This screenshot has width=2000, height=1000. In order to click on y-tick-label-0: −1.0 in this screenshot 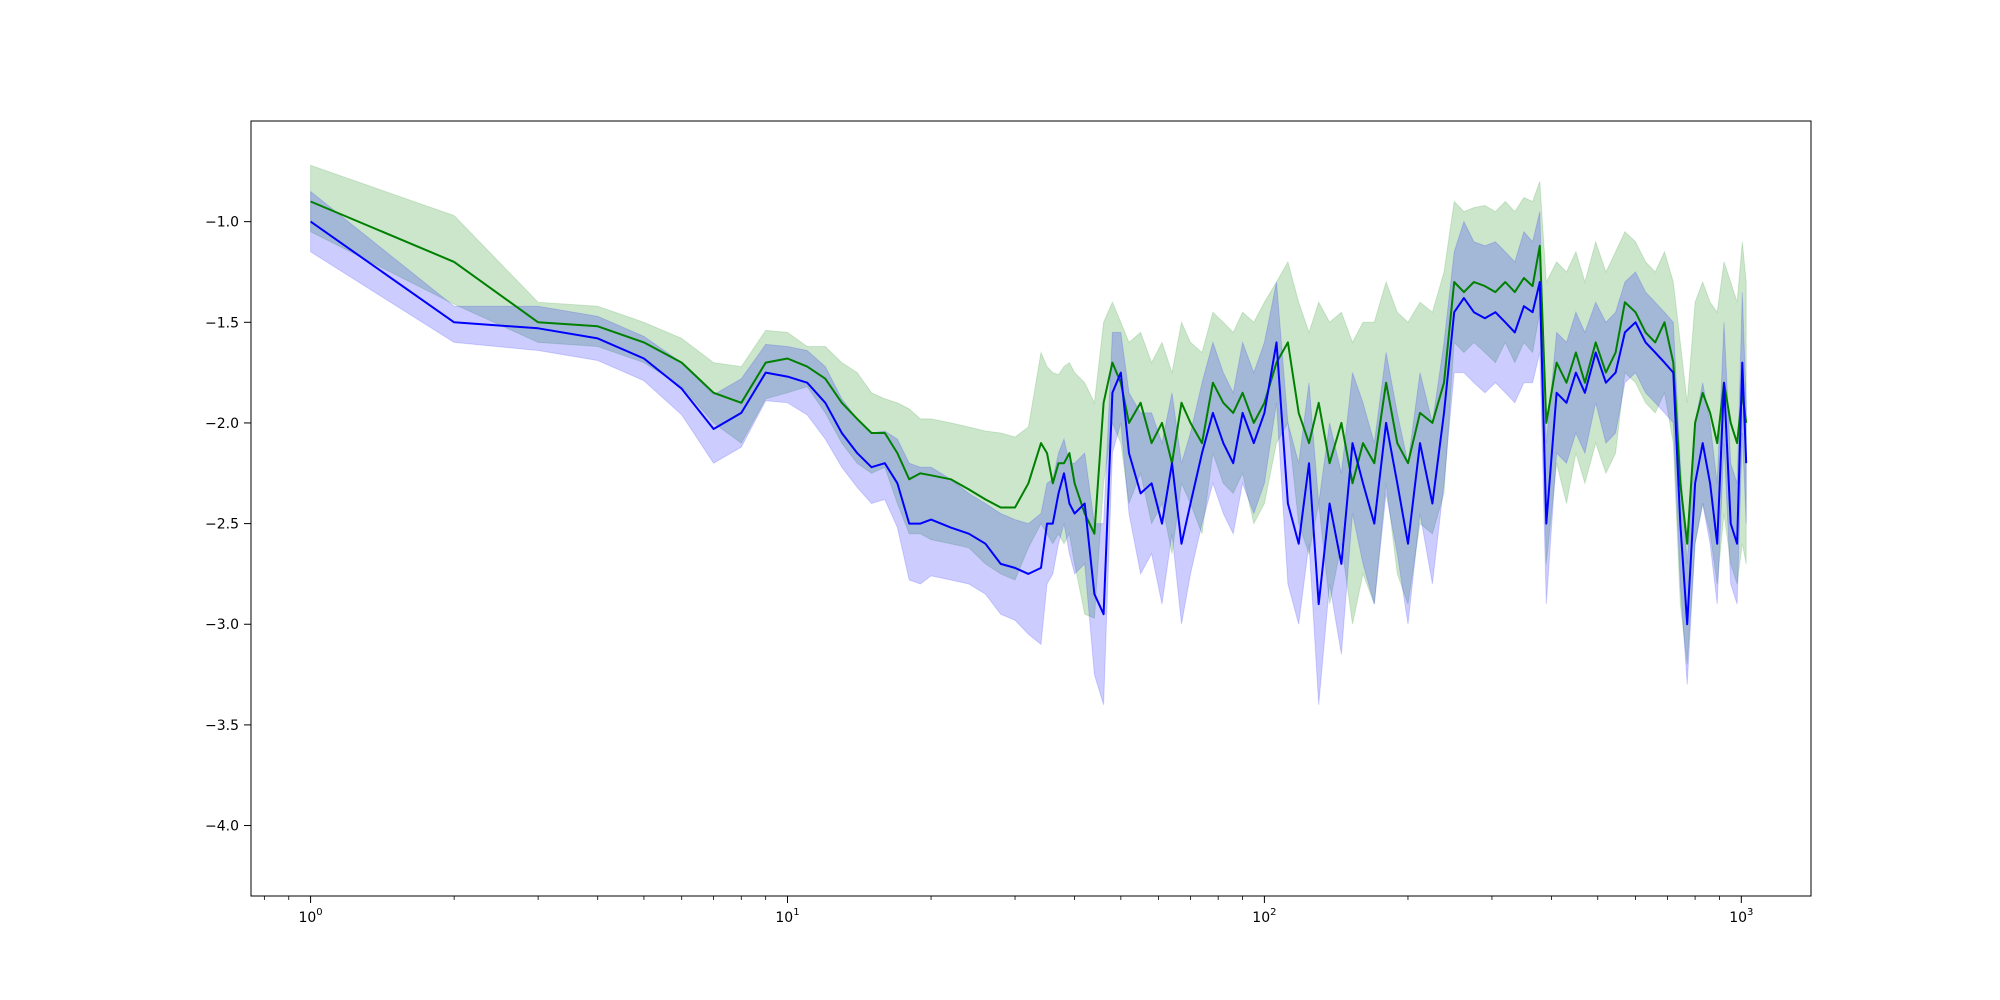, I will do `click(222, 223)`.